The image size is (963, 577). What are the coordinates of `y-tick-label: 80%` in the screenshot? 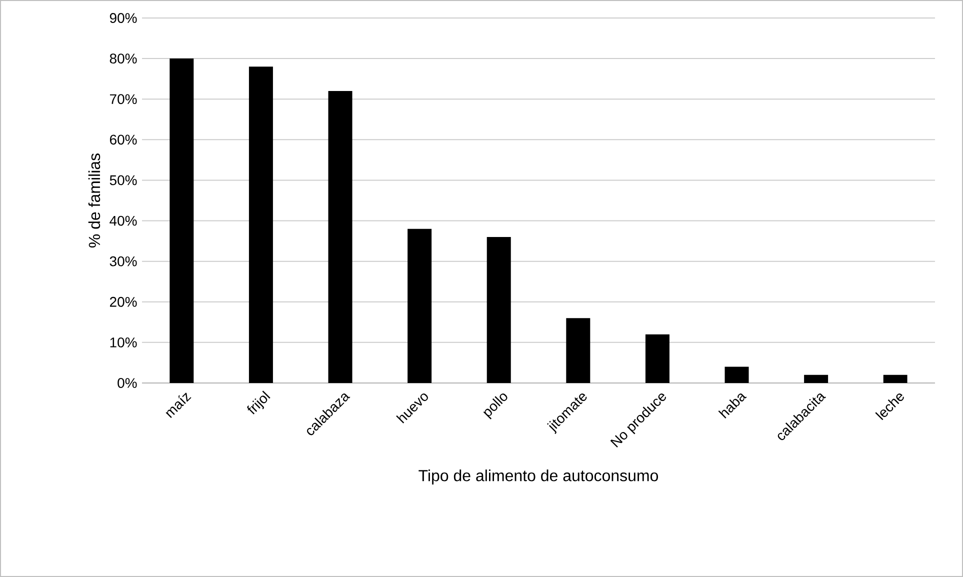 It's located at (123, 59).